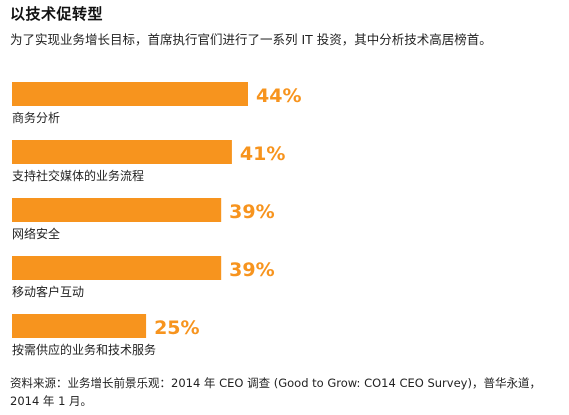 The height and width of the screenshot is (415, 569). Describe the element at coordinates (36, 117) in the screenshot. I see `category-label-1: 商务分析` at that location.